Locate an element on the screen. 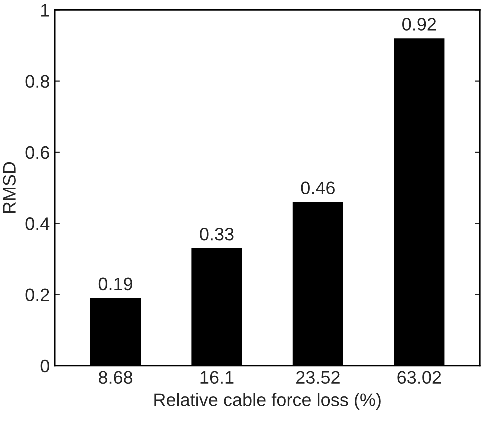 The height and width of the screenshot is (424, 496). x-tick-label: 8.68 is located at coordinates (115, 377).